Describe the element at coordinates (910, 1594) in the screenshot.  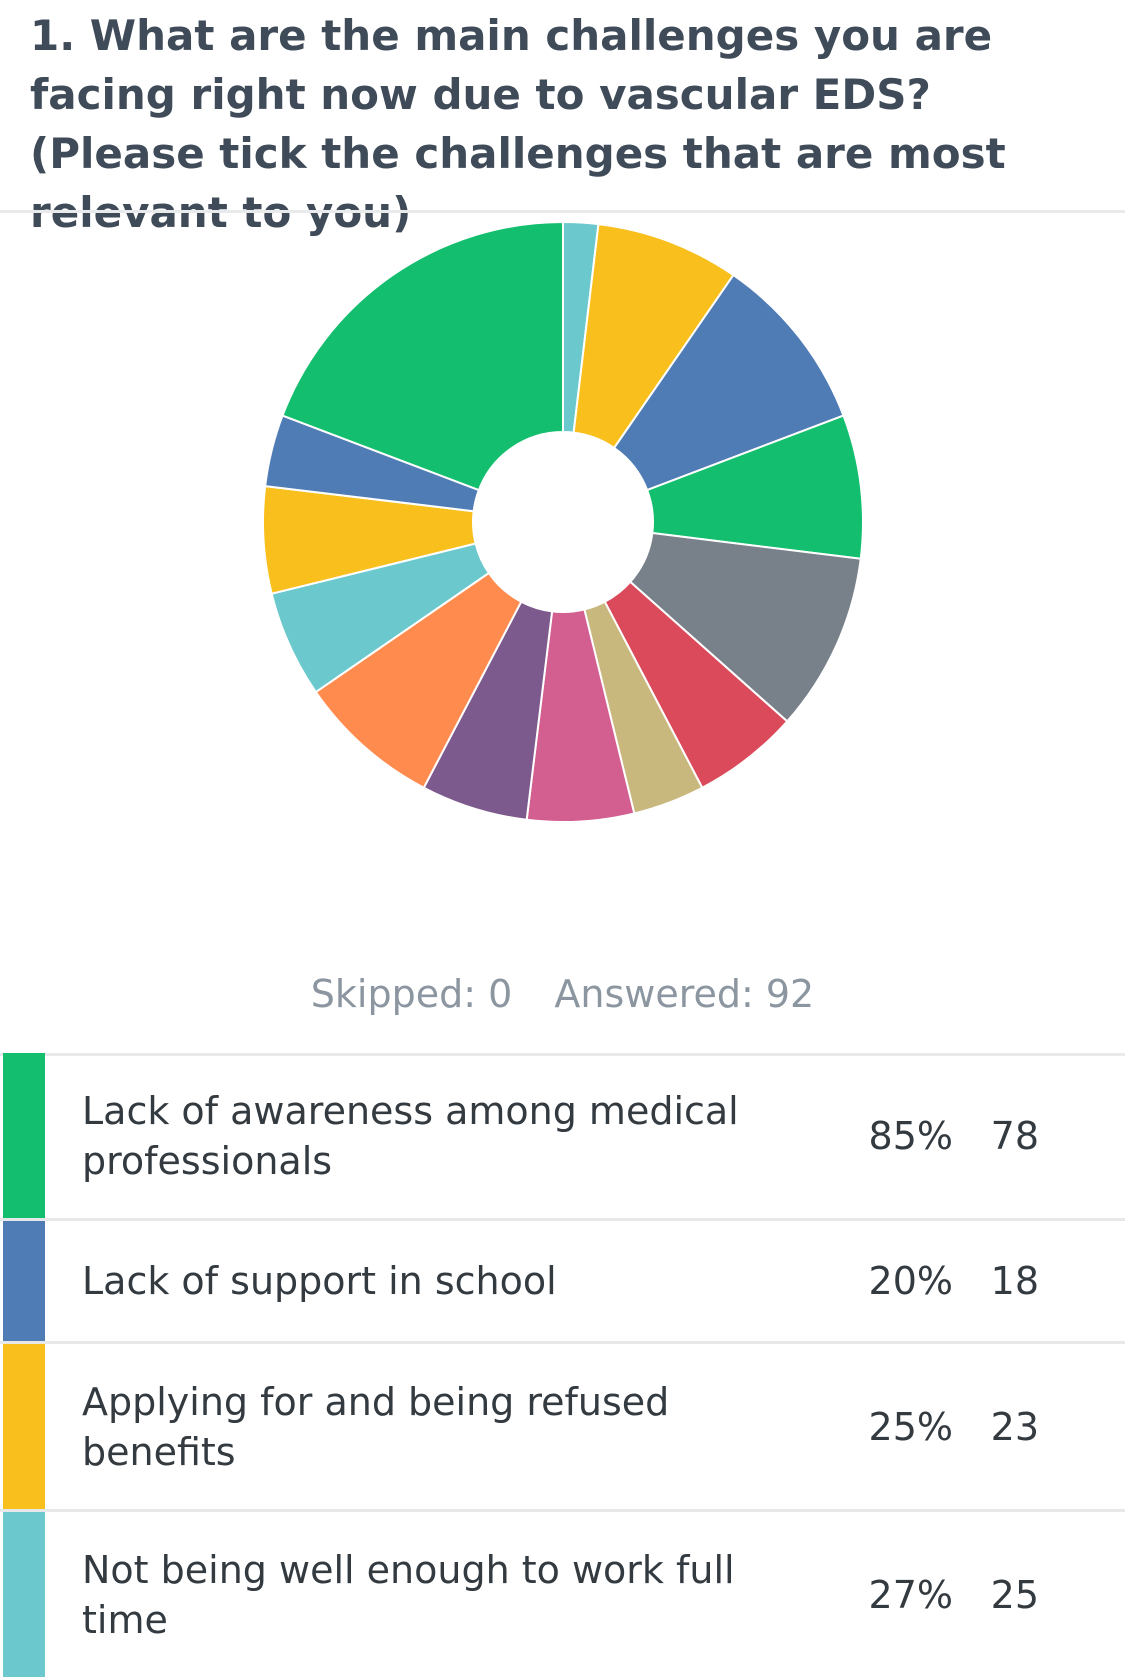
I see `answer-percent: 27%` at that location.